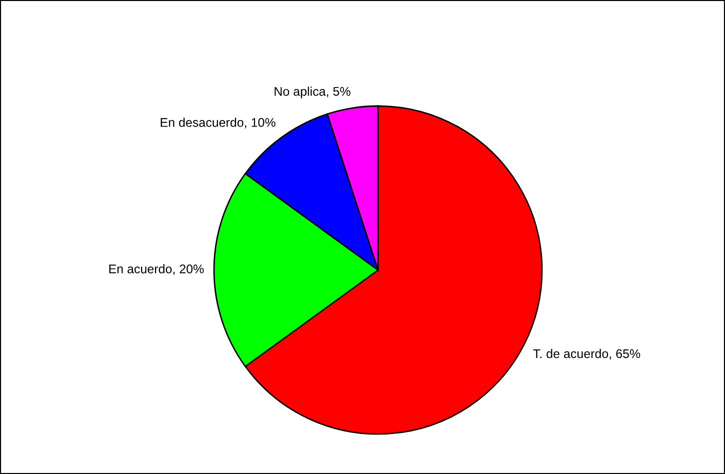 This screenshot has width=725, height=474. I want to click on slice-label: En acuerdo, 20%, so click(156, 269).